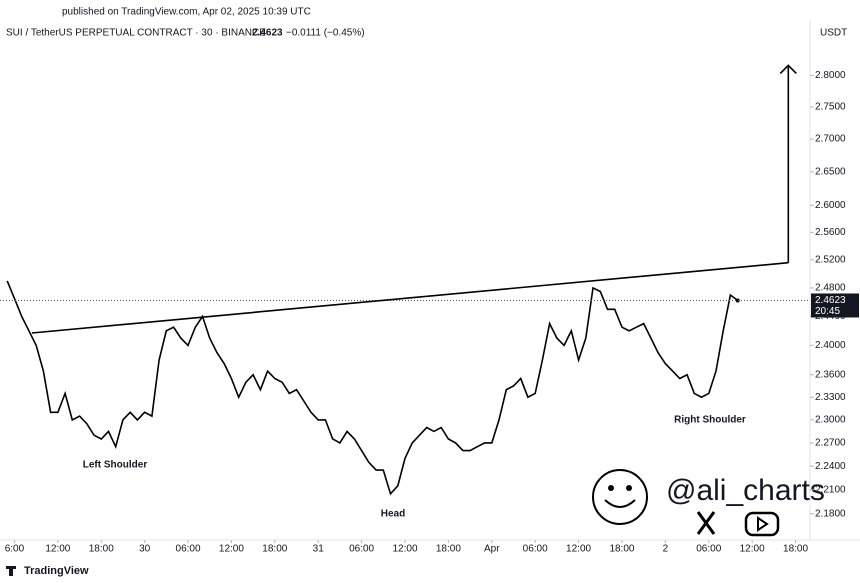 Image resolution: width=860 pixels, height=583 pixels. Describe the element at coordinates (830, 420) in the screenshot. I see `y-tick-label: 2.3000` at that location.